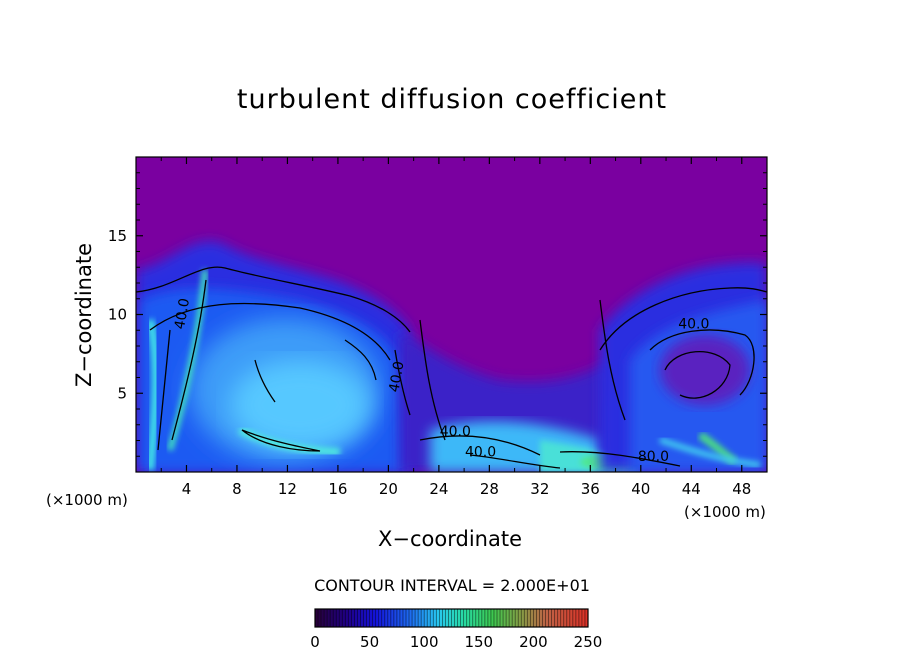 This screenshot has height=654, width=904. I want to click on x-tick-label: 4, so click(187, 489).